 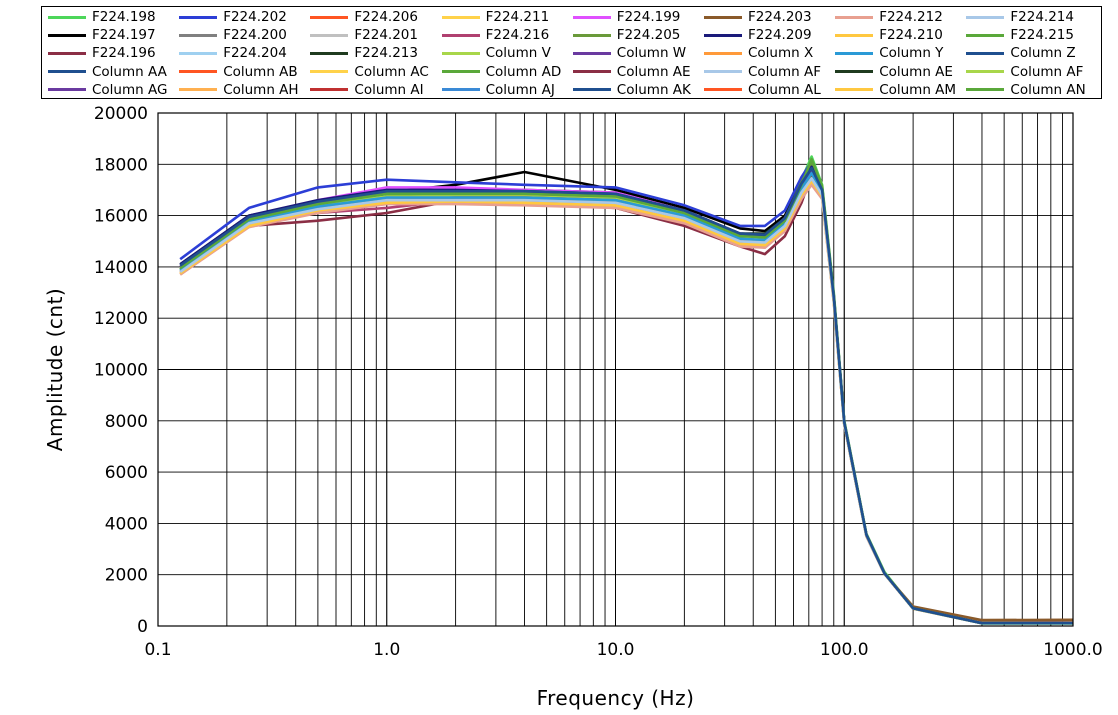 I want to click on legend-item: Column AD, so click(x=501, y=72).